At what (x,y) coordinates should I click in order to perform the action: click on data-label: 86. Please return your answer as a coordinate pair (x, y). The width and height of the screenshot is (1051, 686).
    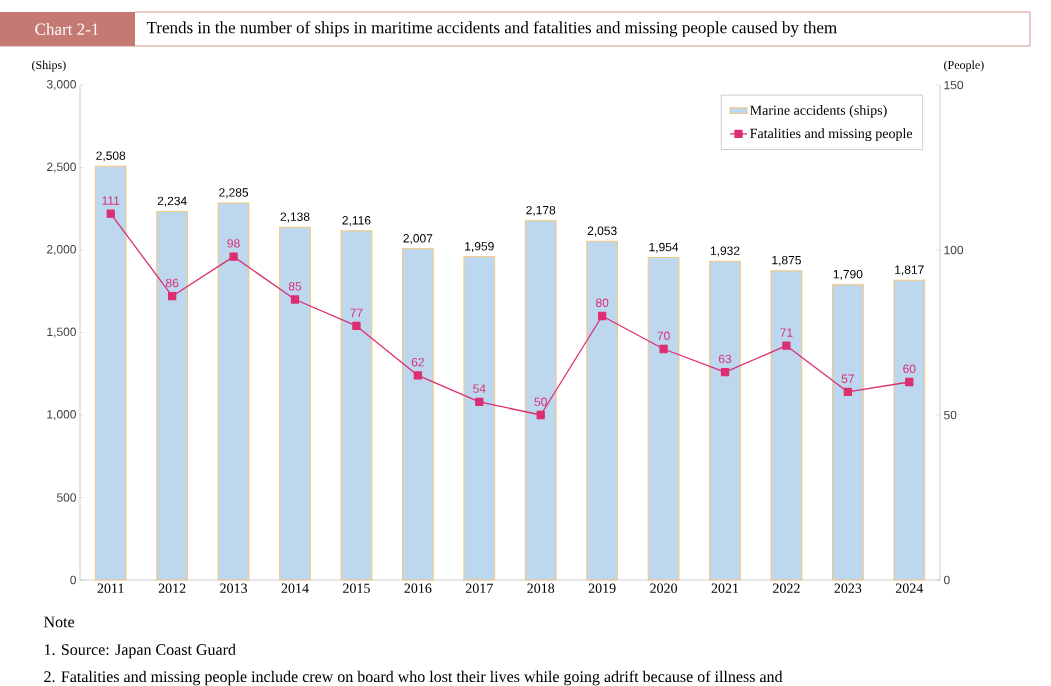
    Looking at the image, I should click on (172, 283).